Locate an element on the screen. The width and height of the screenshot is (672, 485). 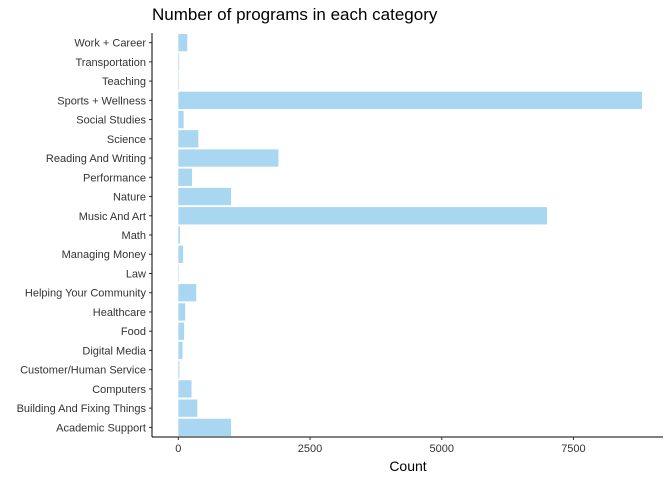
y-tick-label: Digital Media is located at coordinates (114, 351).